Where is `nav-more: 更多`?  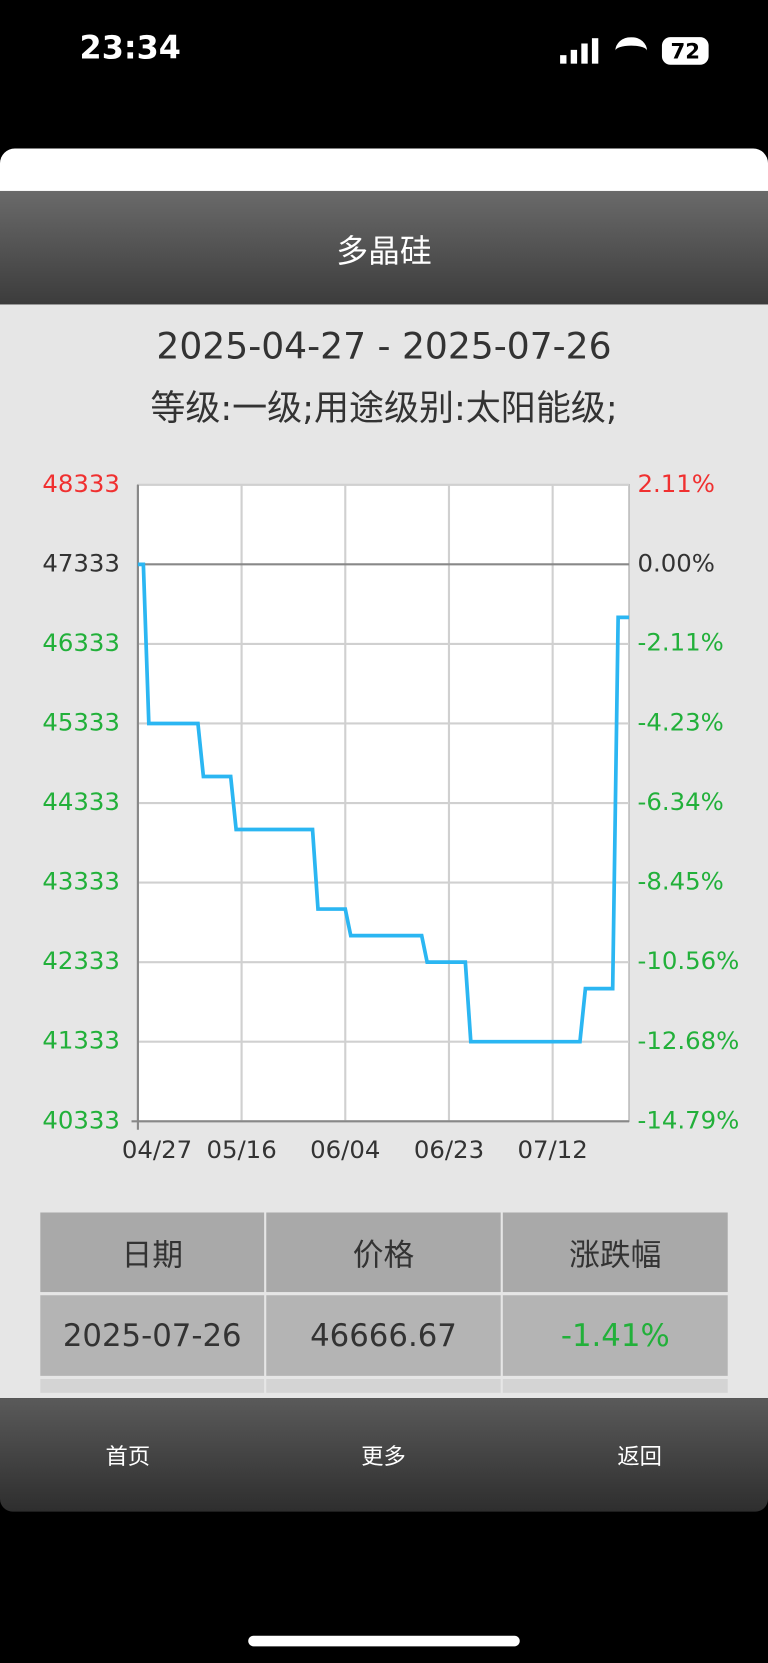
nav-more: 更多 is located at coordinates (383, 1456).